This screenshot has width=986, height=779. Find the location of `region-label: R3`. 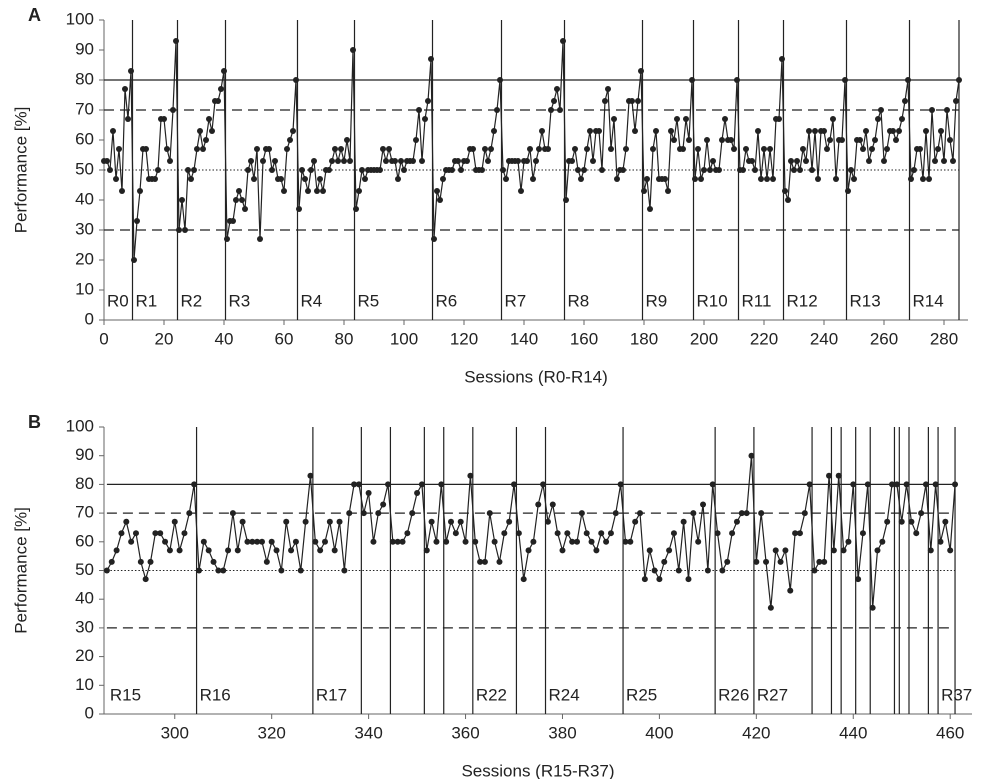

region-label: R3 is located at coordinates (240, 300).